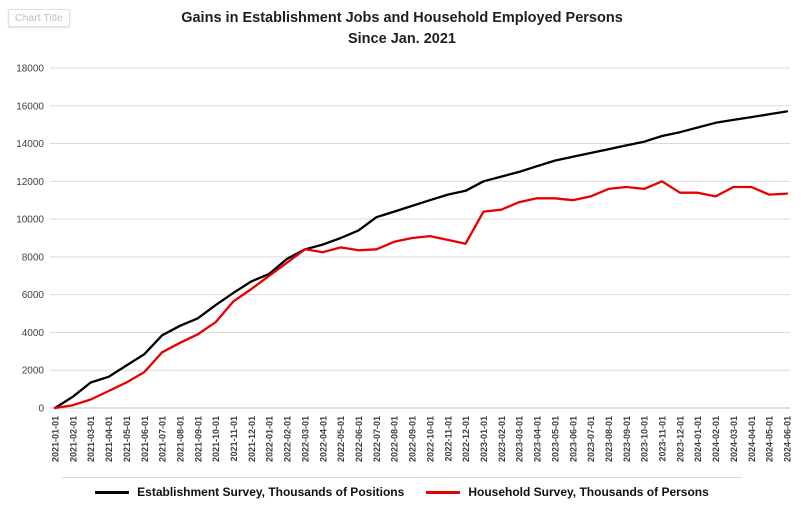  I want to click on x-axis-label: 2022-03-01, so click(305, 439).